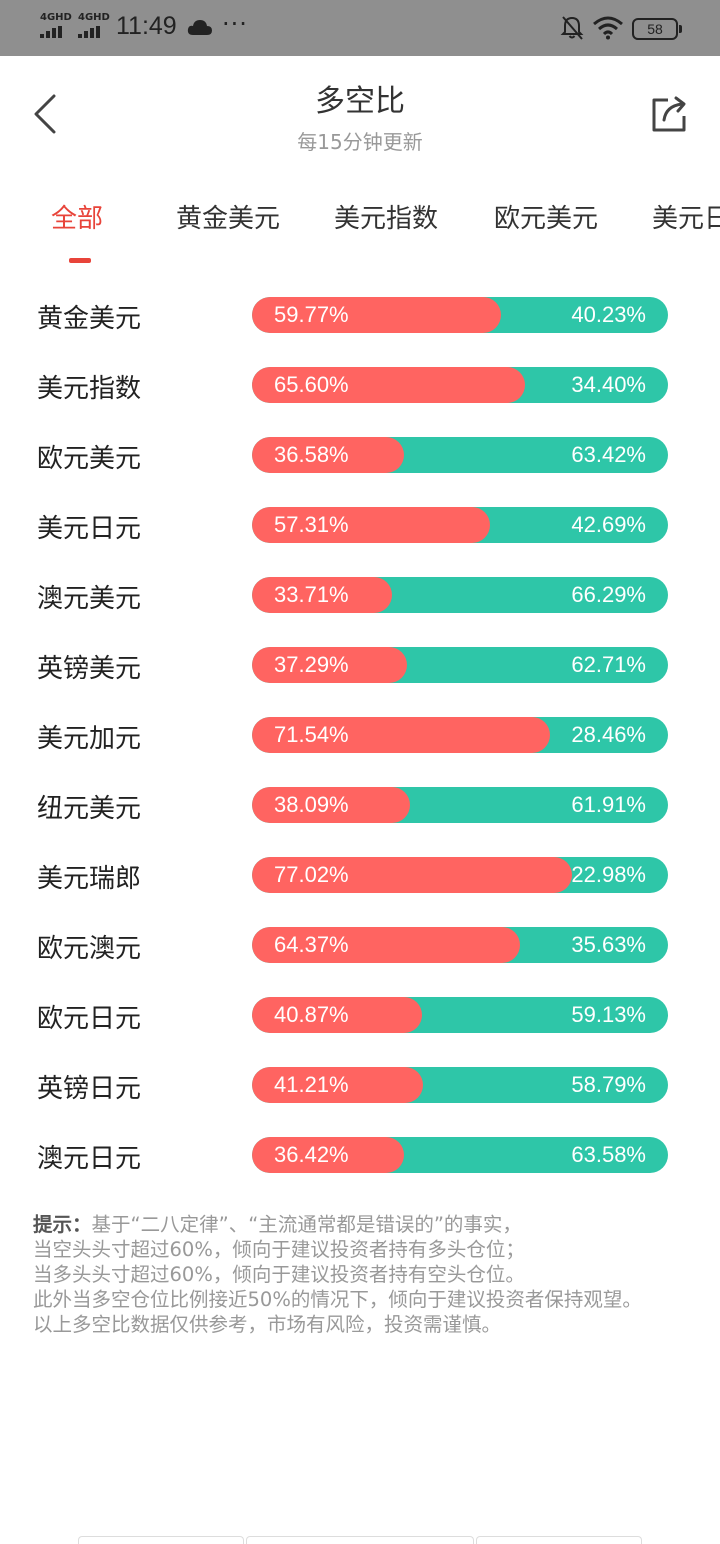 This screenshot has height=1544, width=720. What do you see at coordinates (146, 26) in the screenshot?
I see `clock: 11:49` at bounding box center [146, 26].